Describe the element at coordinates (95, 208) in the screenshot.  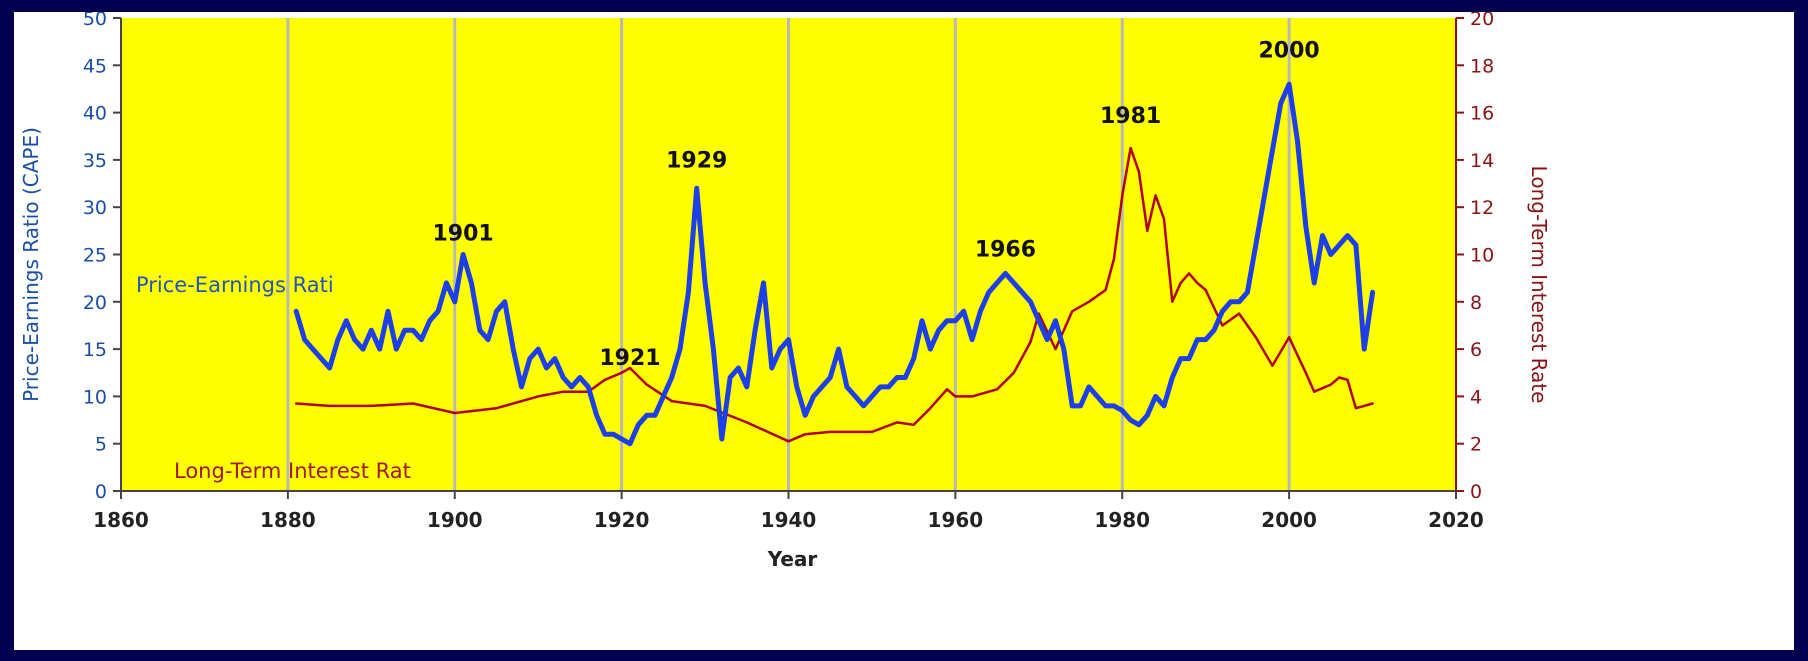
I see `left-tick-label-30: 30` at that location.